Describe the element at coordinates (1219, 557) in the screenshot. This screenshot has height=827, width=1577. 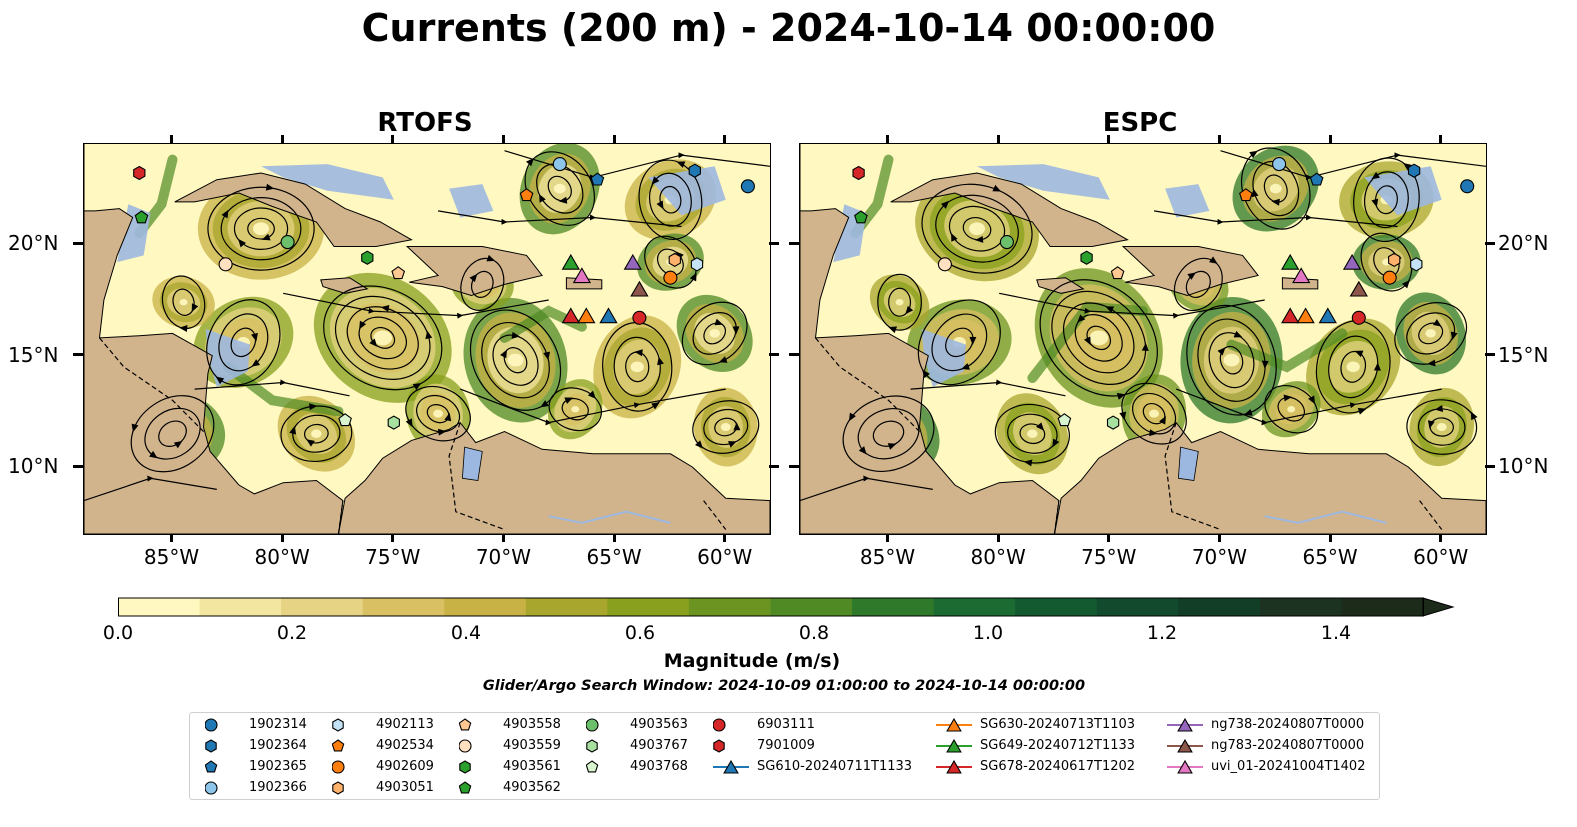
I see `x-tick-label: 70°W` at that location.